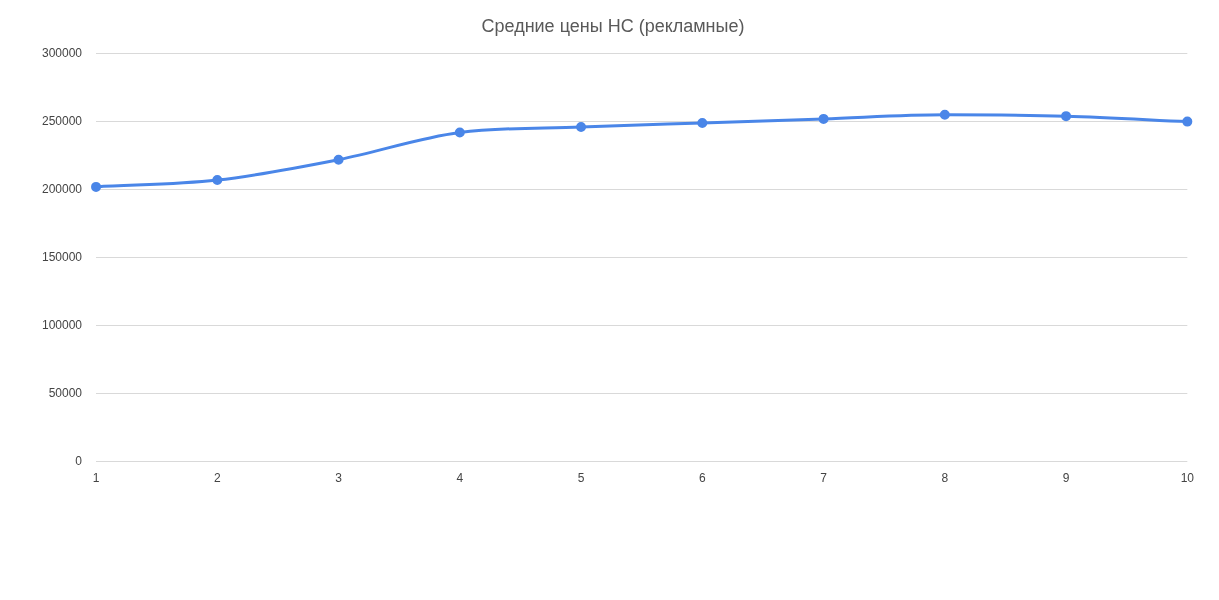  I want to click on y-tick-label: 0, so click(79, 460).